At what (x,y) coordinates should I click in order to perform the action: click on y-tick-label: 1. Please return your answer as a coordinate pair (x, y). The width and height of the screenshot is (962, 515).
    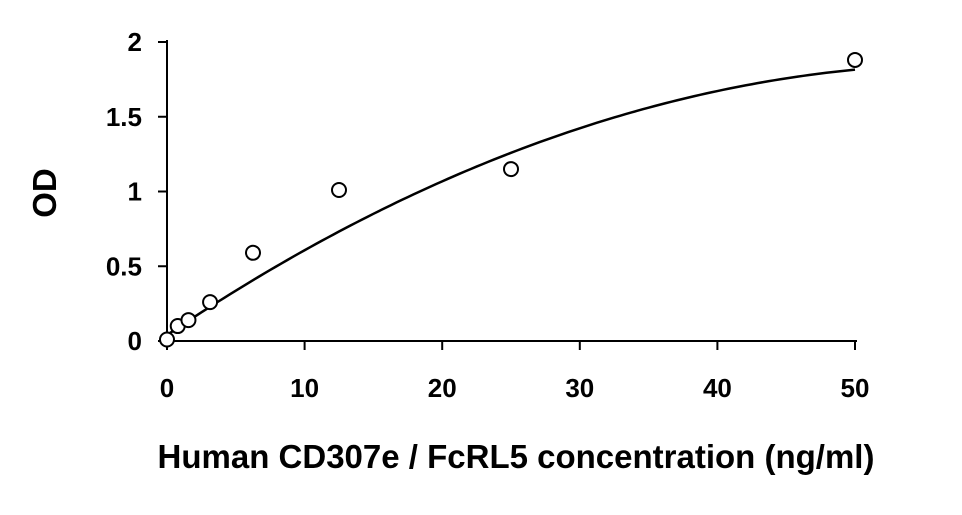
    Looking at the image, I should click on (135, 192).